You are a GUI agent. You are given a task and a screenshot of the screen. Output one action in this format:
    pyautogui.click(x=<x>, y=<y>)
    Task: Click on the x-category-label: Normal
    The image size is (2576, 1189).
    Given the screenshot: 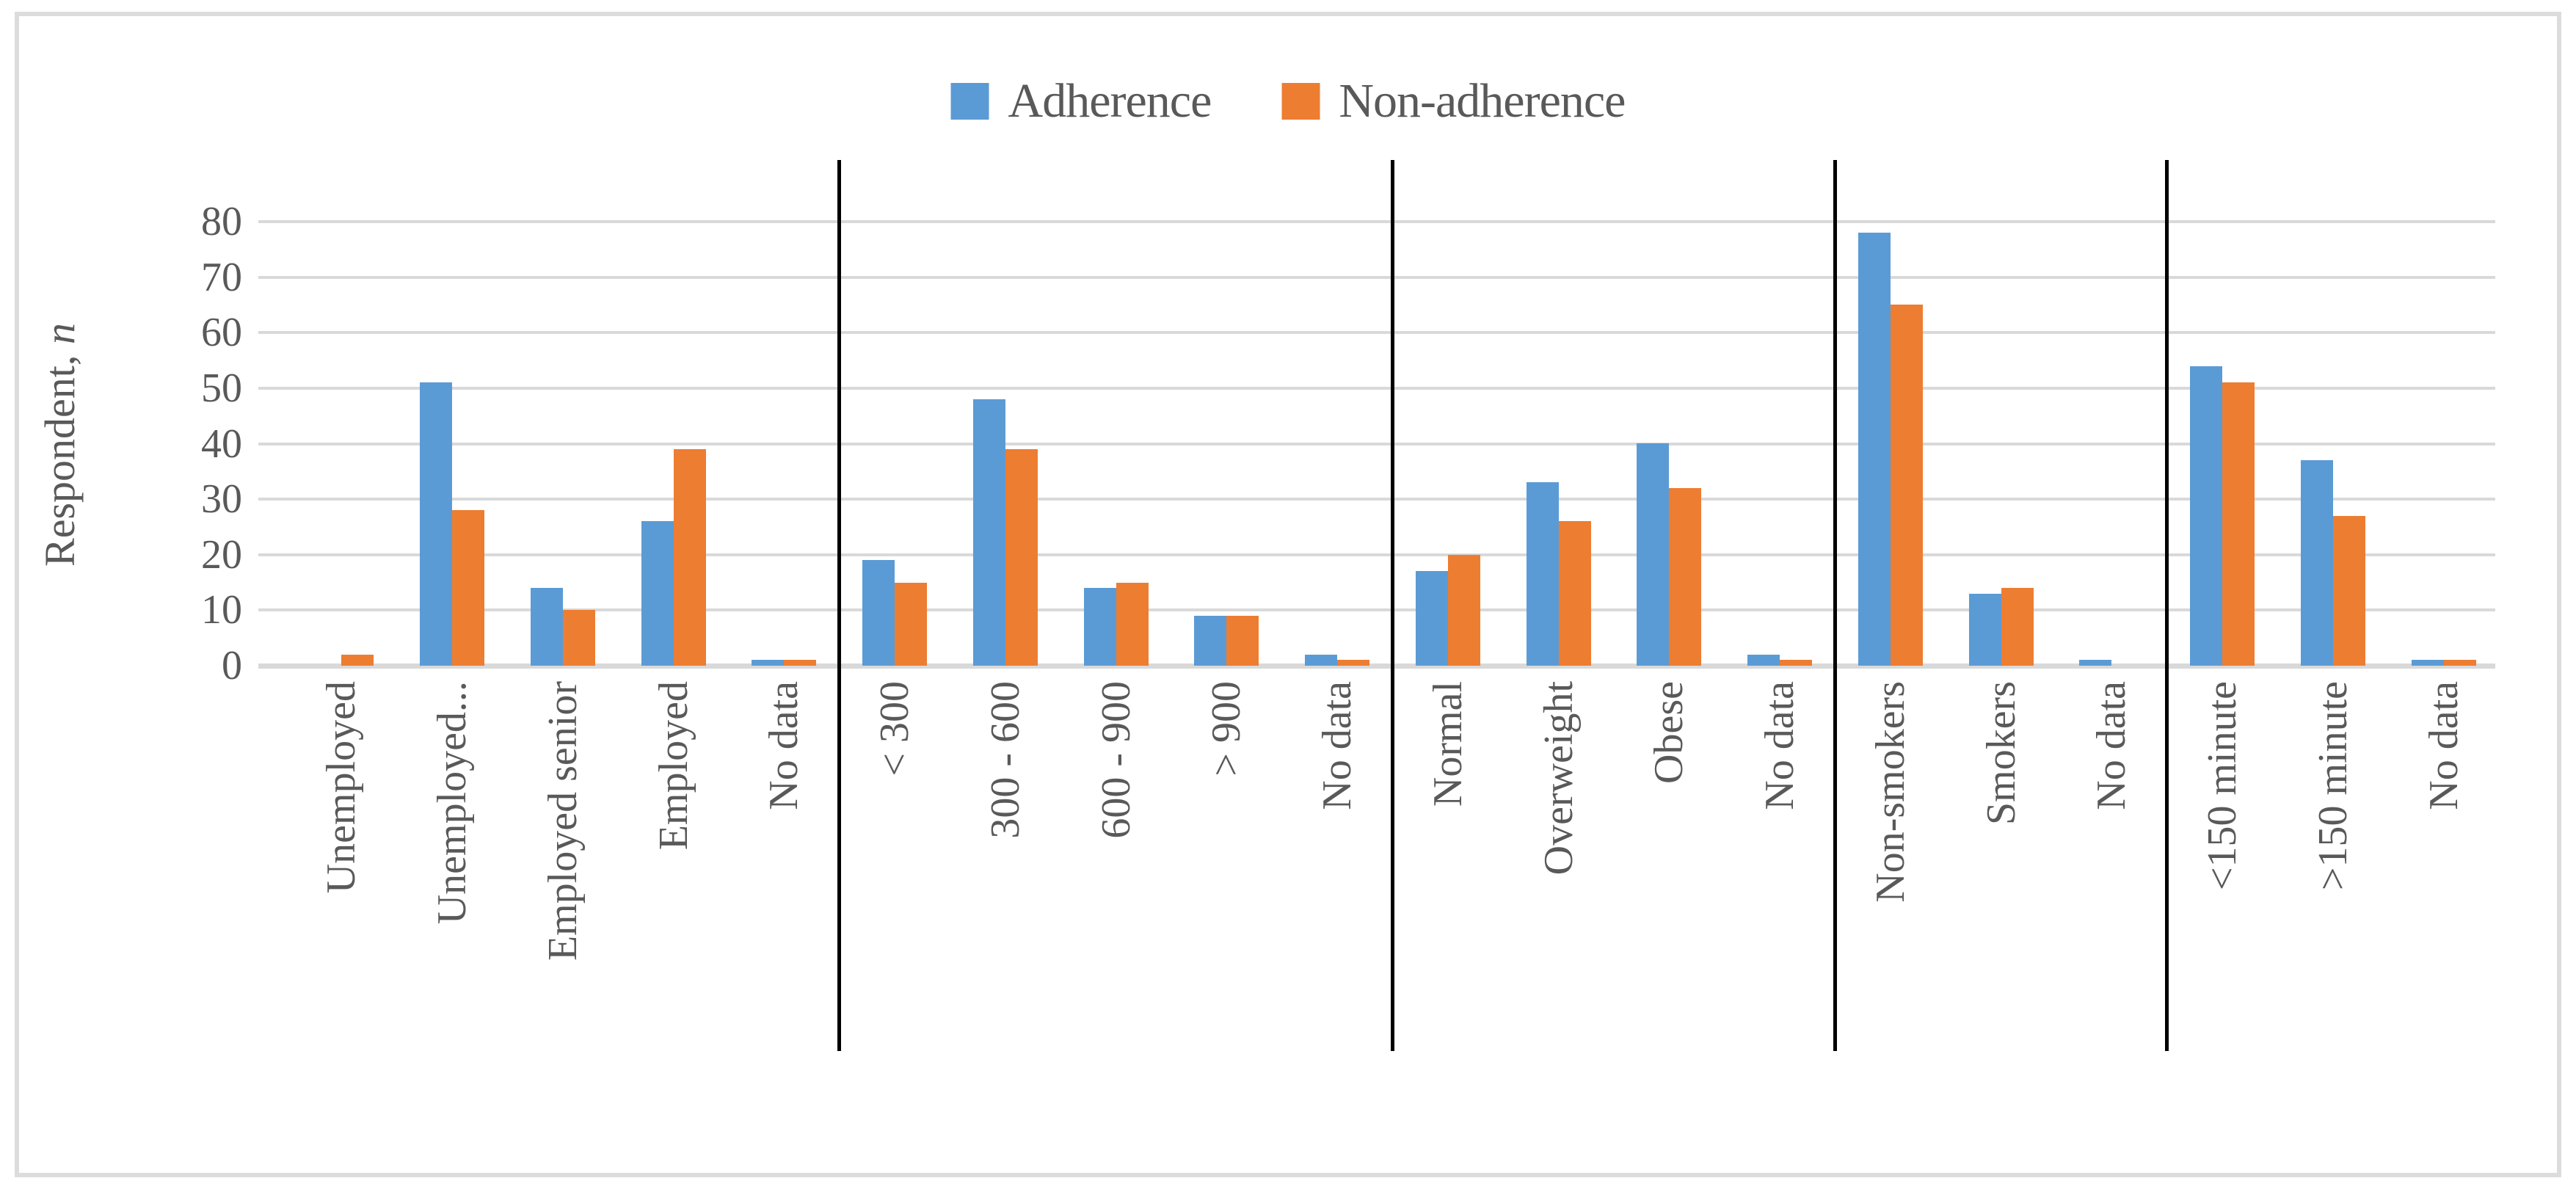 What is the action you would take?
    pyautogui.click(x=1448, y=744)
    